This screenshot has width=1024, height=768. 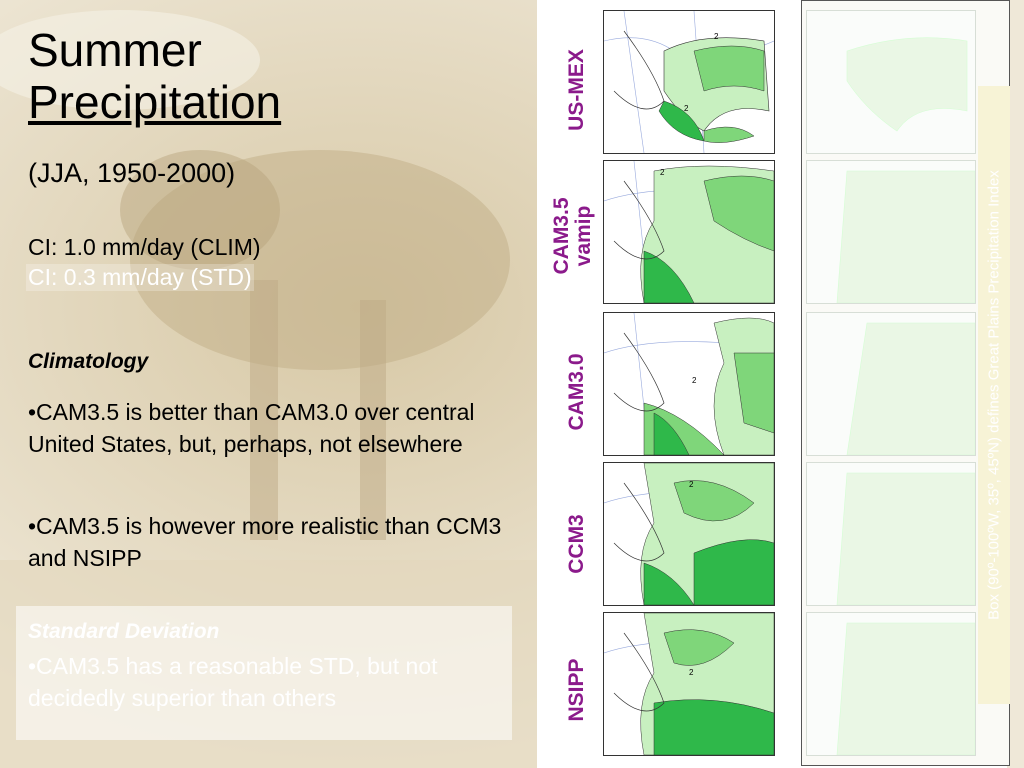 I want to click on map-cam35-vamip: 2, so click(x=689, y=232).